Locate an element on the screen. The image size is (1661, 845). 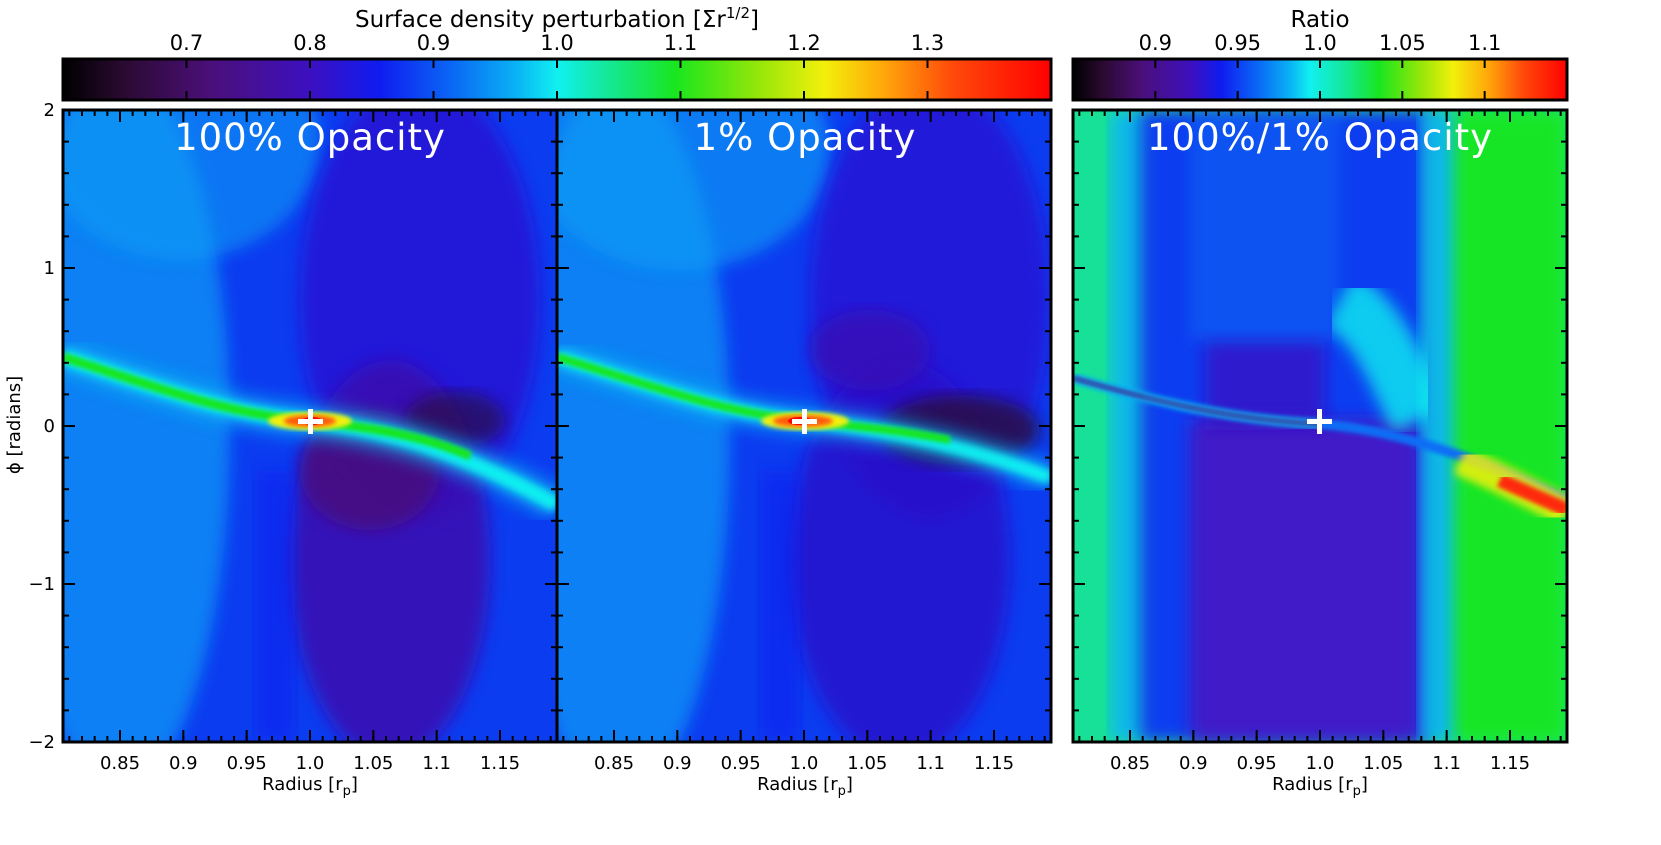
colorbar-ratio-tick-label: 1.0 is located at coordinates (1319, 43).